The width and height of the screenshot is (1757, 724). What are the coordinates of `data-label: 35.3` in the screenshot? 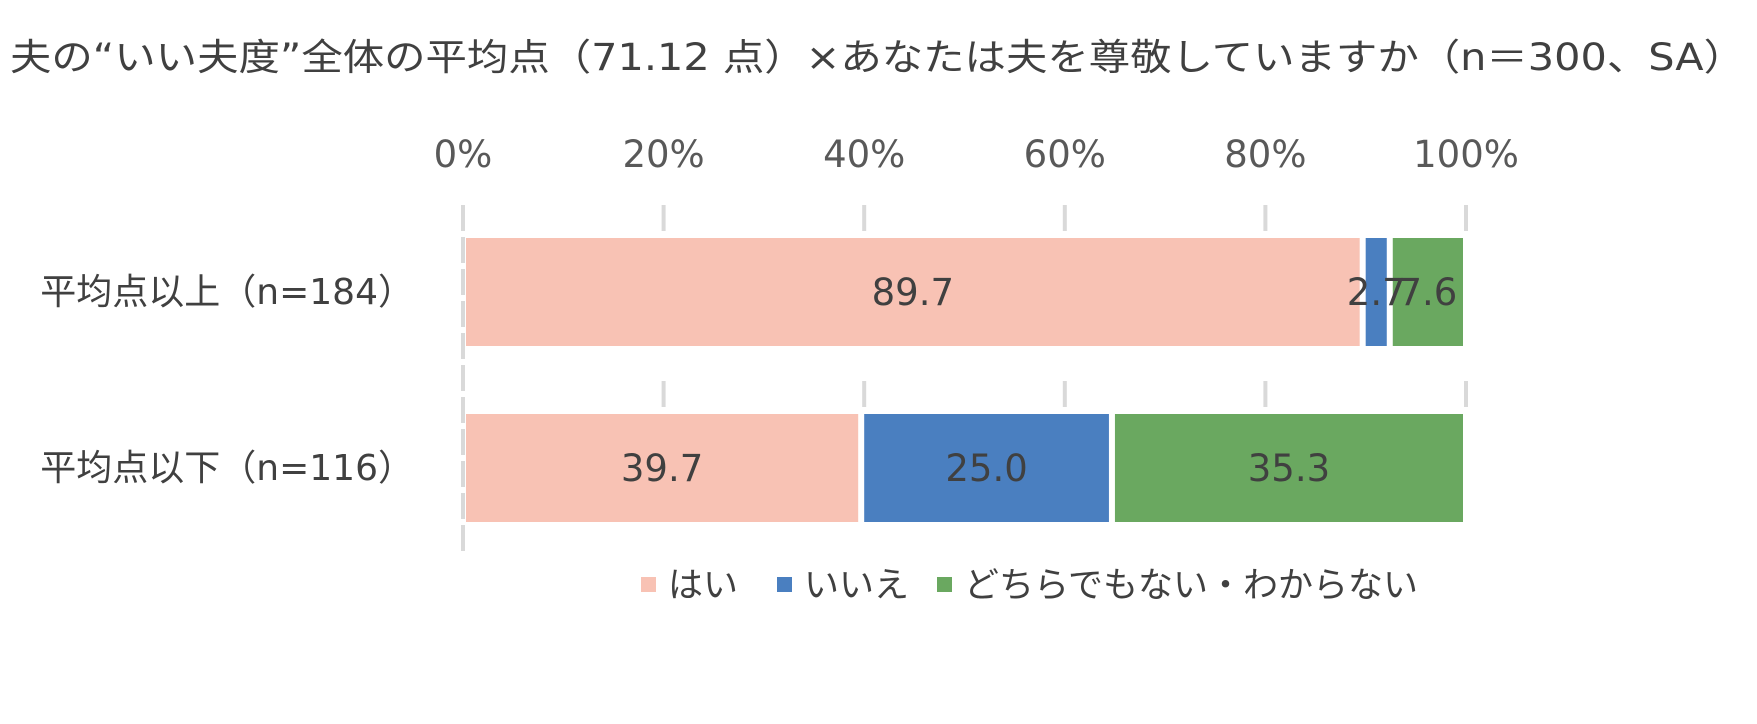 It's located at (1289, 468).